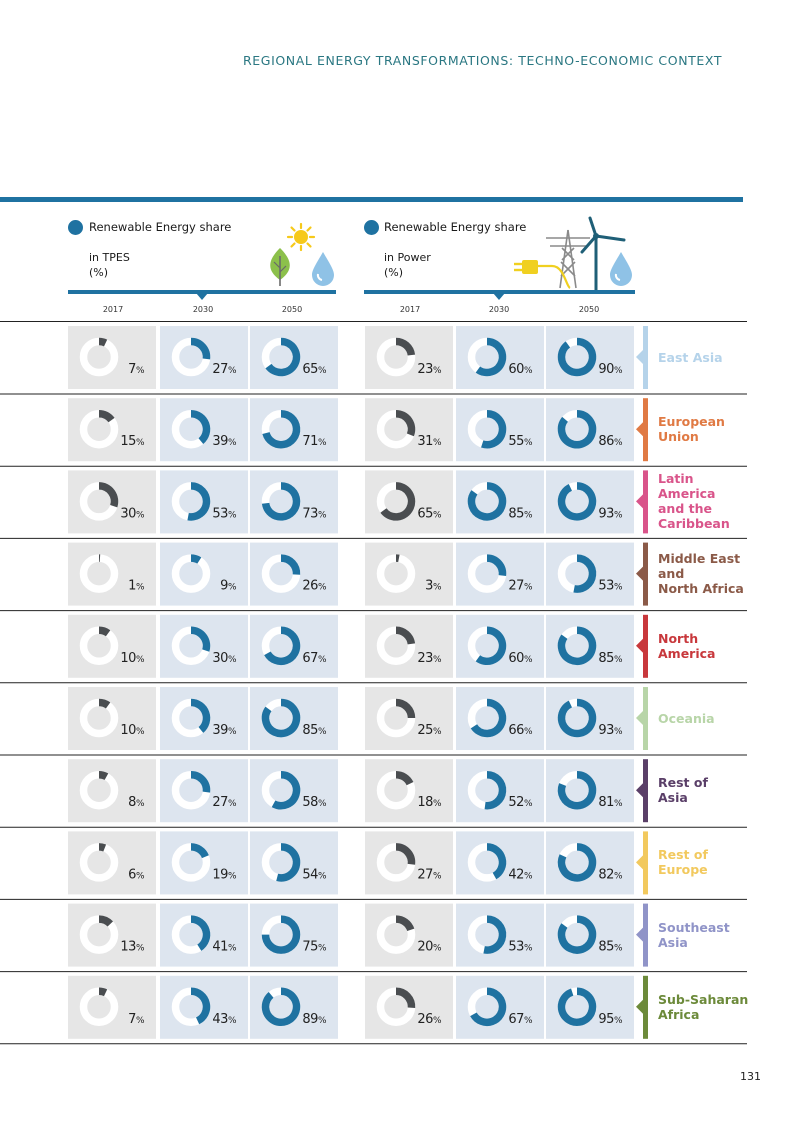  Describe the element at coordinates (520, 802) in the screenshot. I see `value-label: 52%` at that location.